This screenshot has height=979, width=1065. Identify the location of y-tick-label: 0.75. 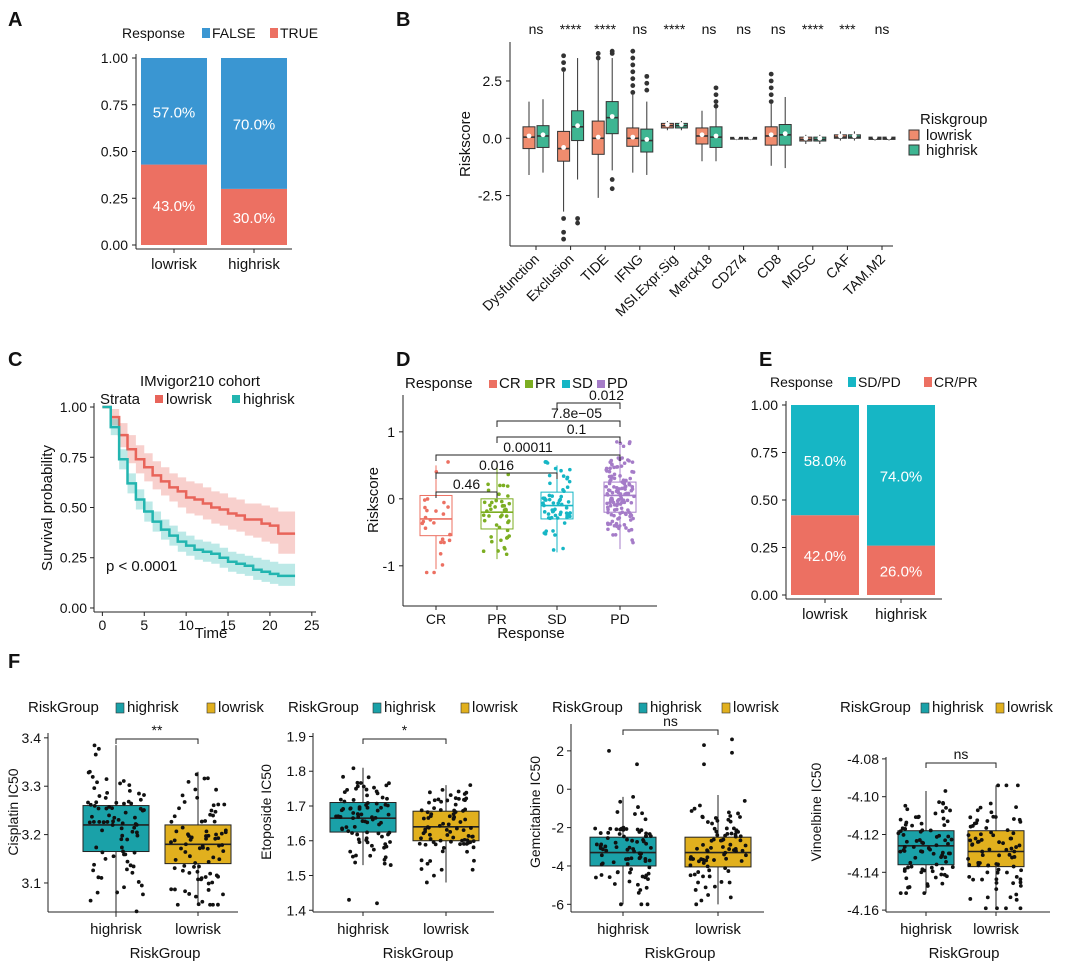
(764, 453).